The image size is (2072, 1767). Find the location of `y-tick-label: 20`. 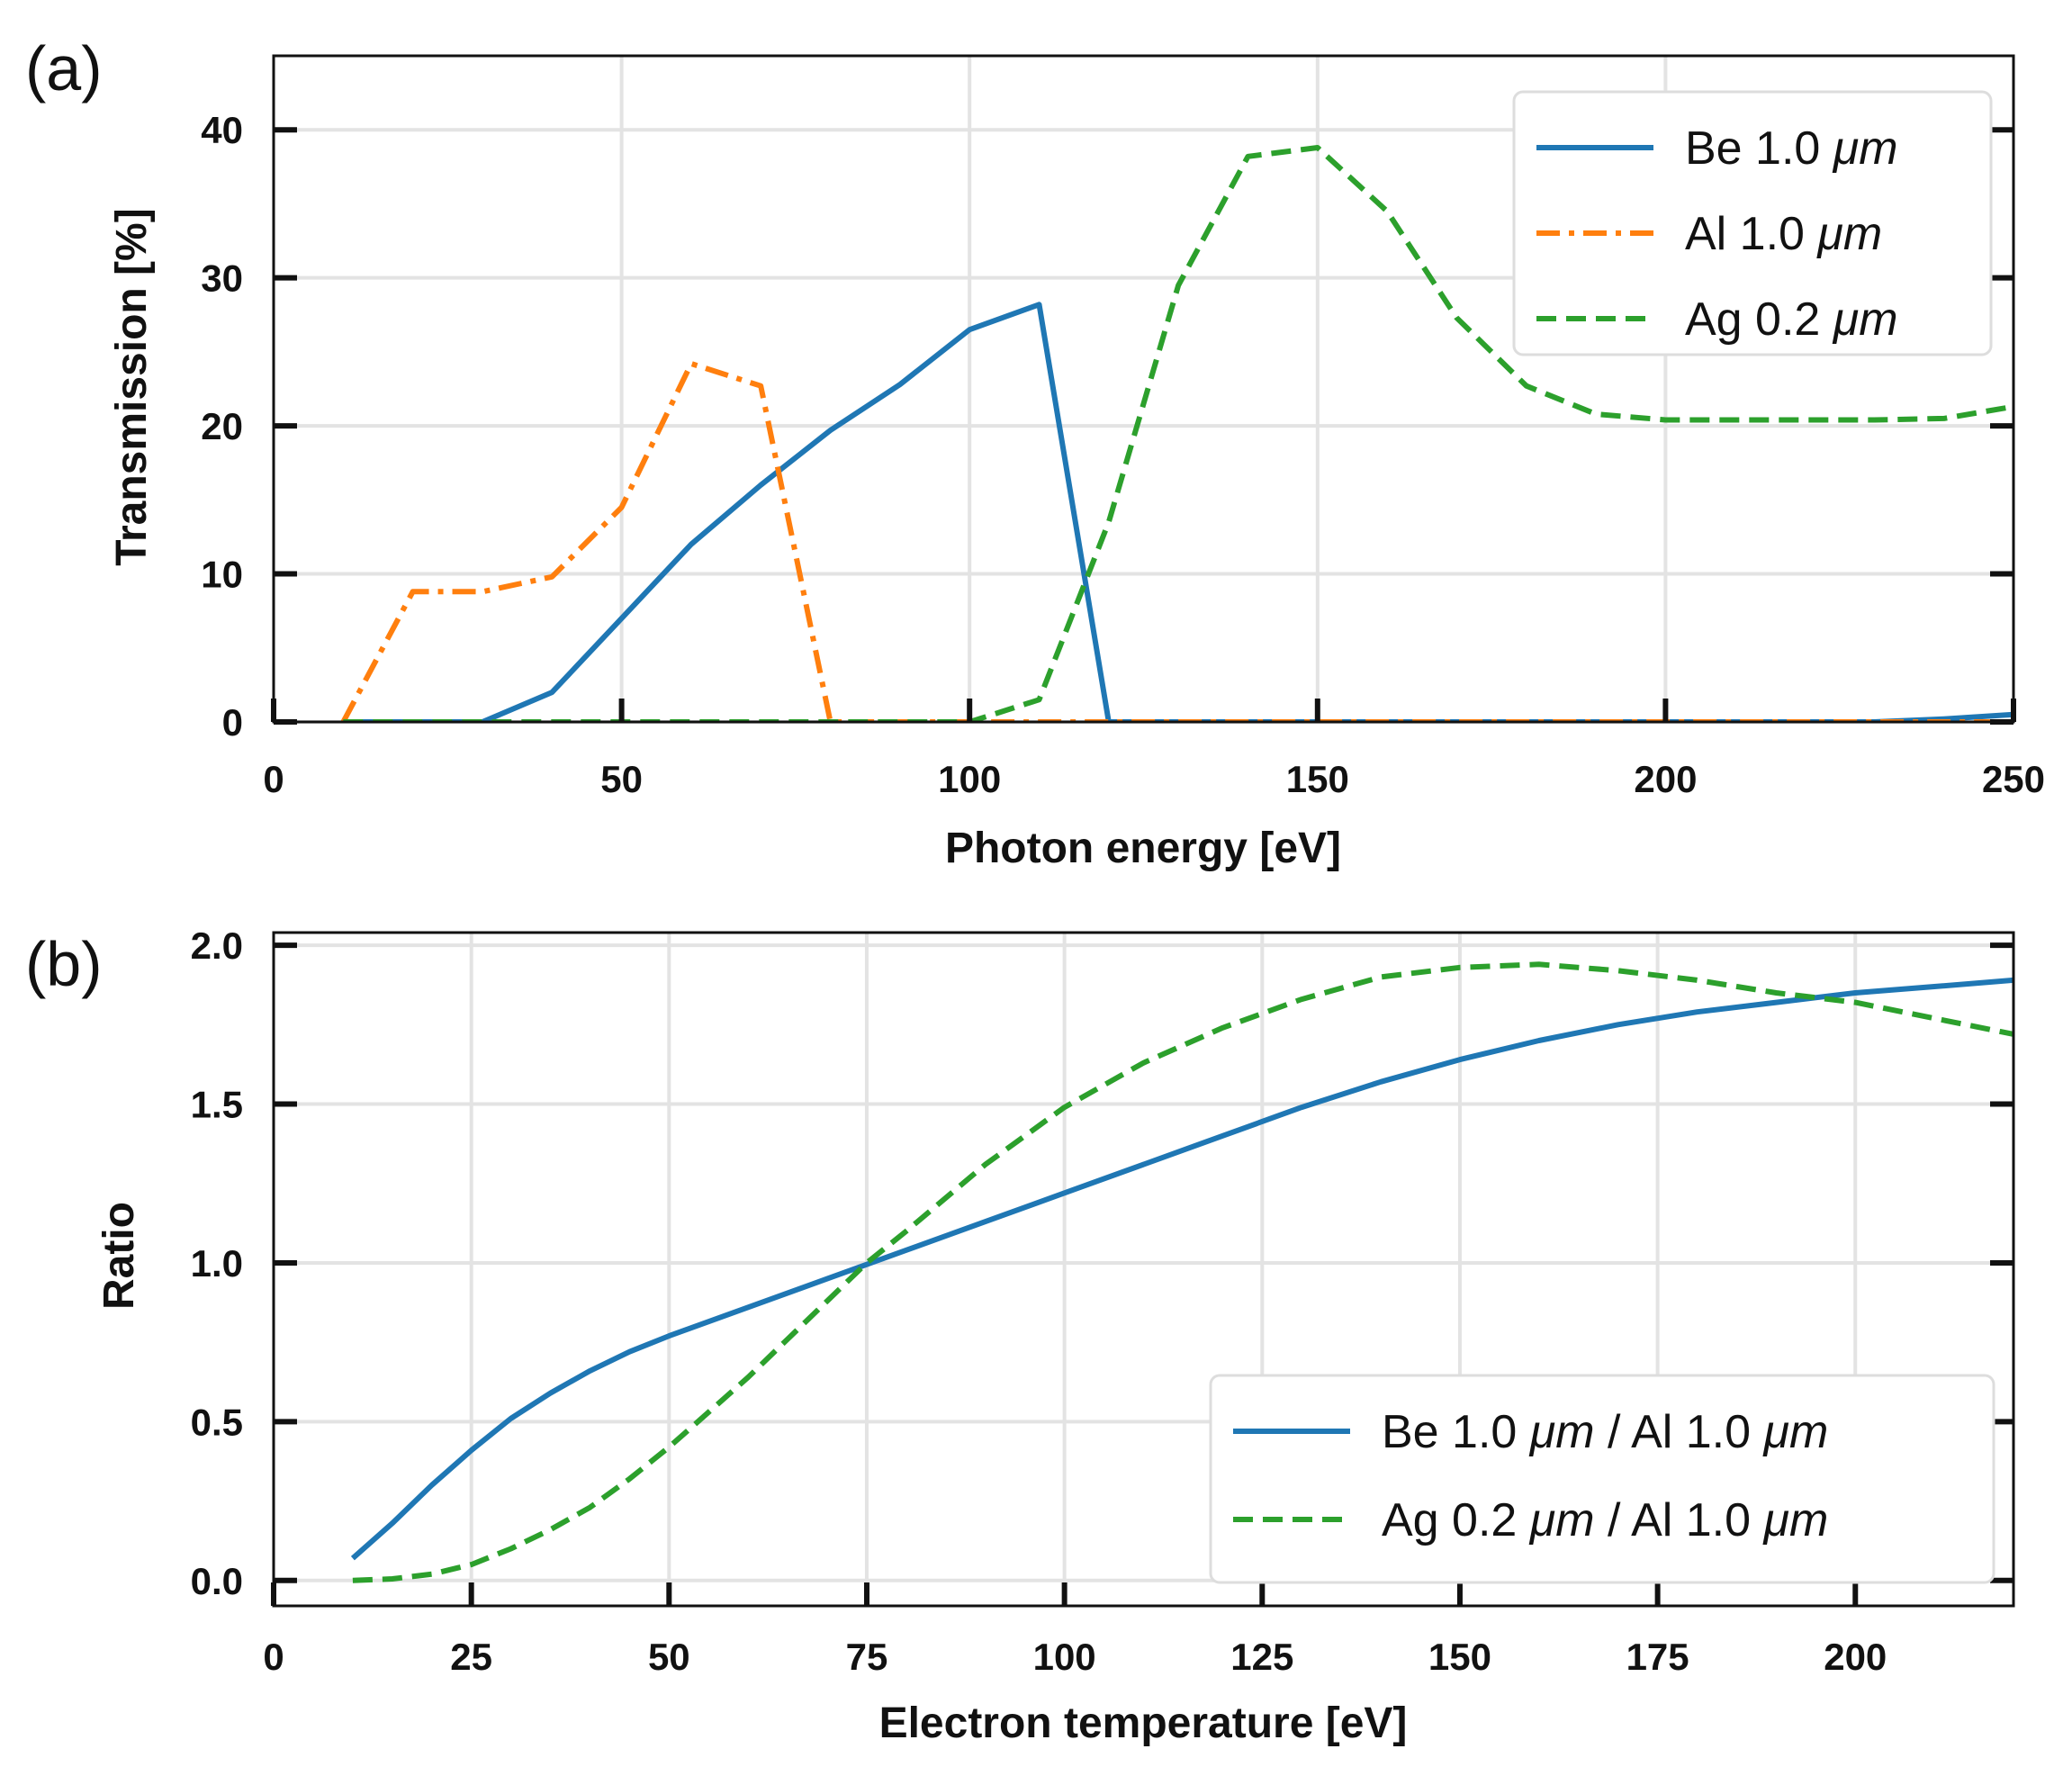

y-tick-label: 20 is located at coordinates (222, 426).